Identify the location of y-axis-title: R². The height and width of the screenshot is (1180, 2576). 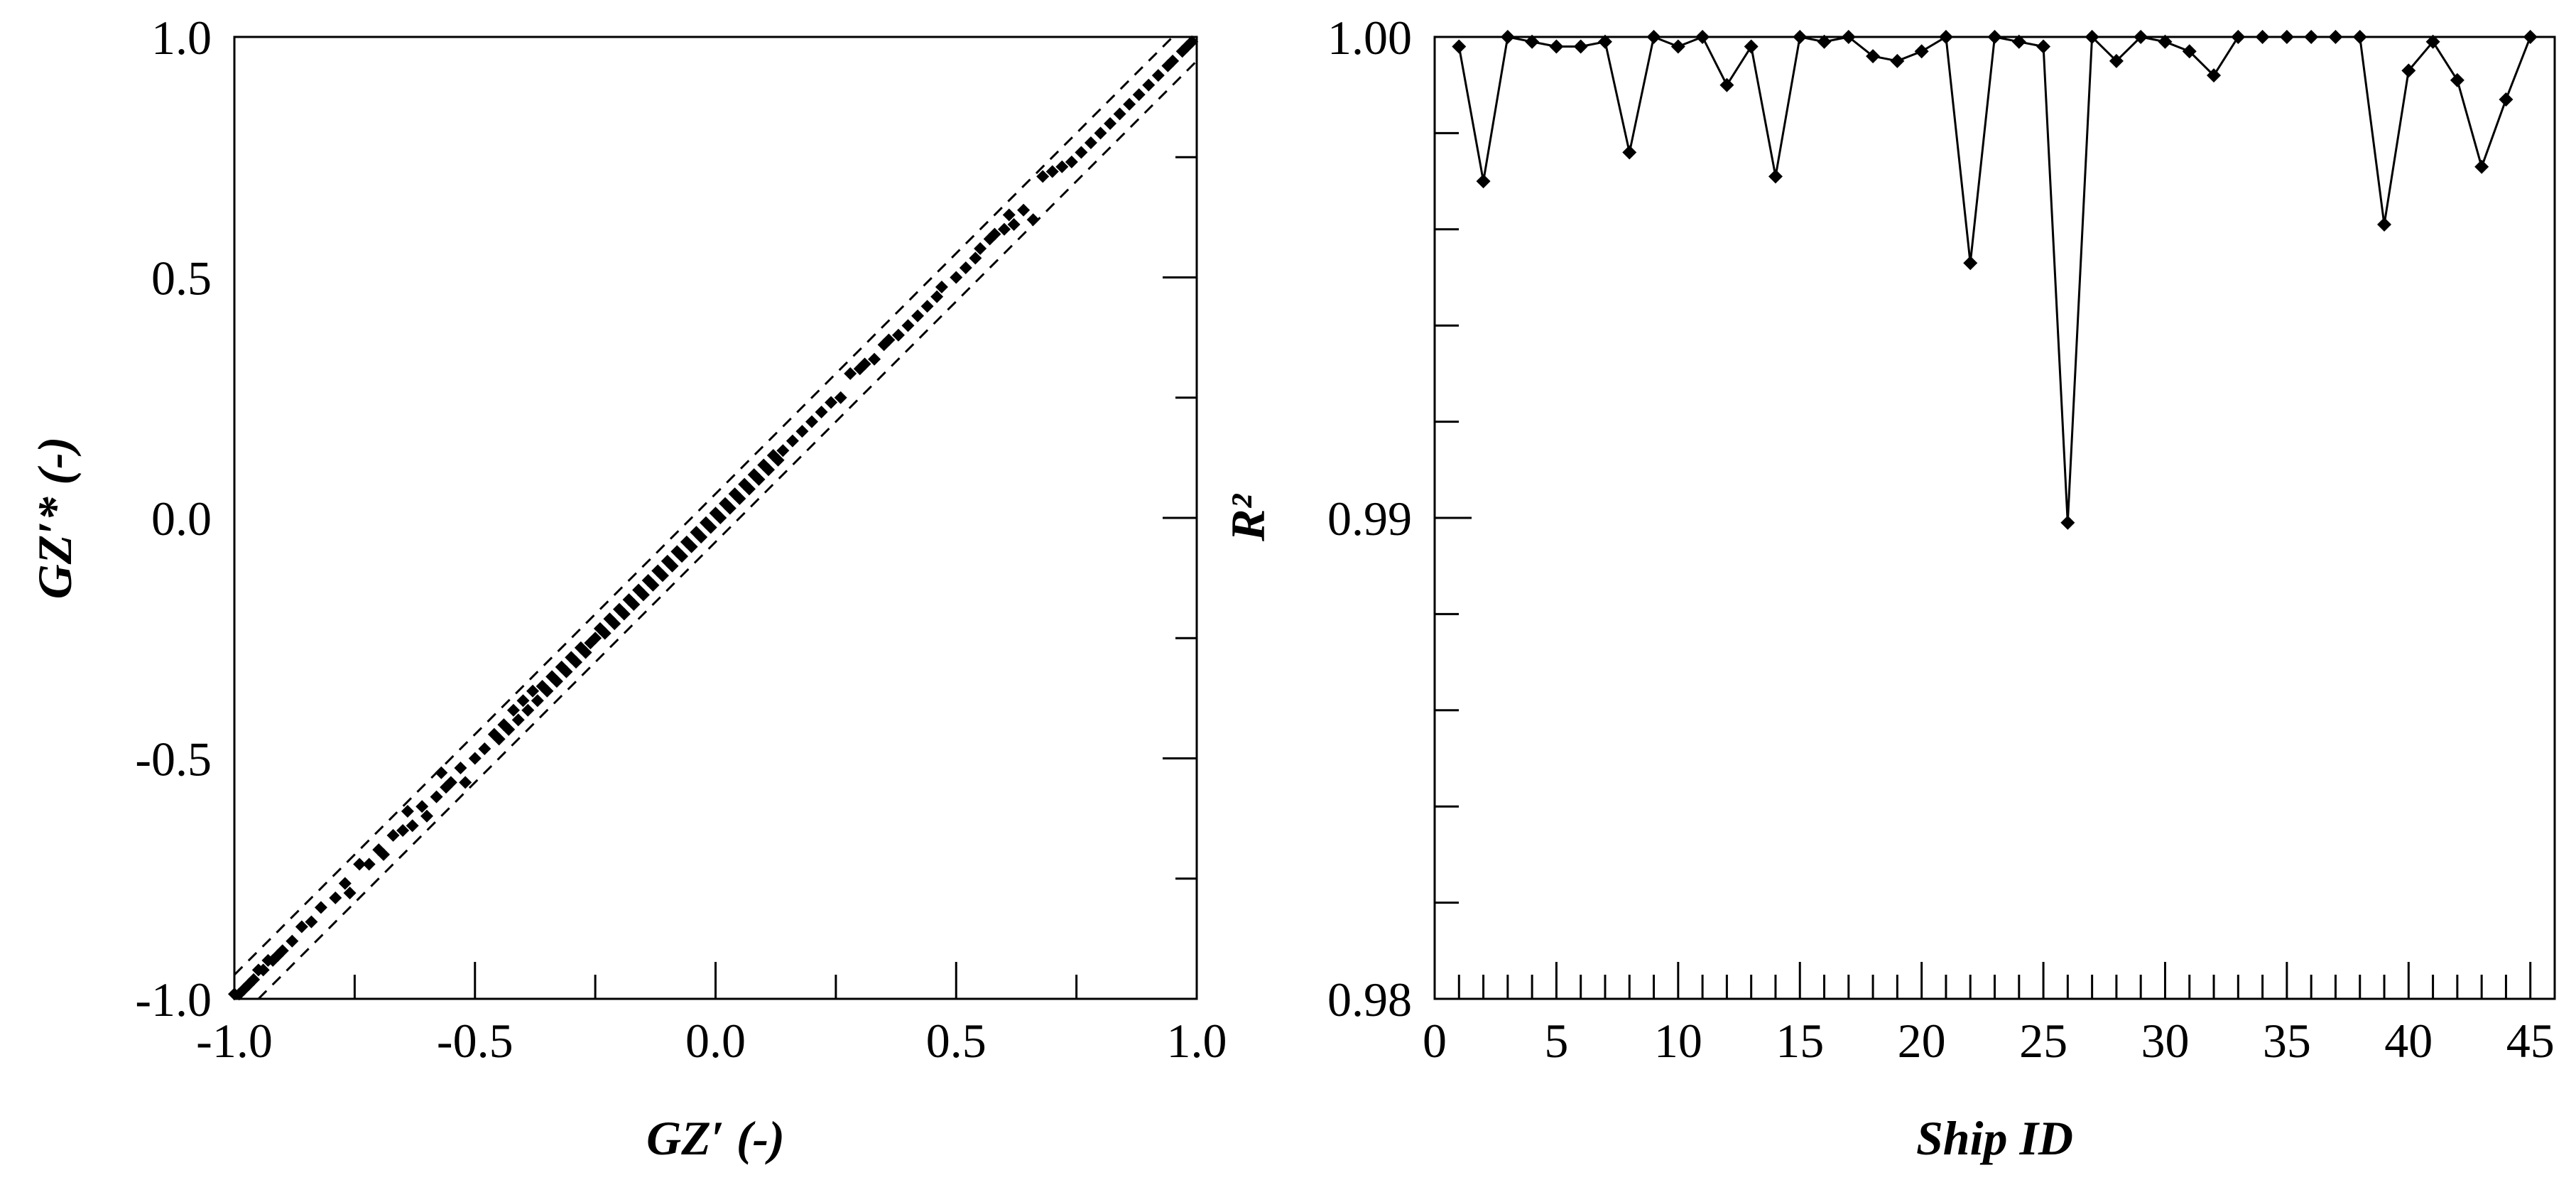
(1248, 518).